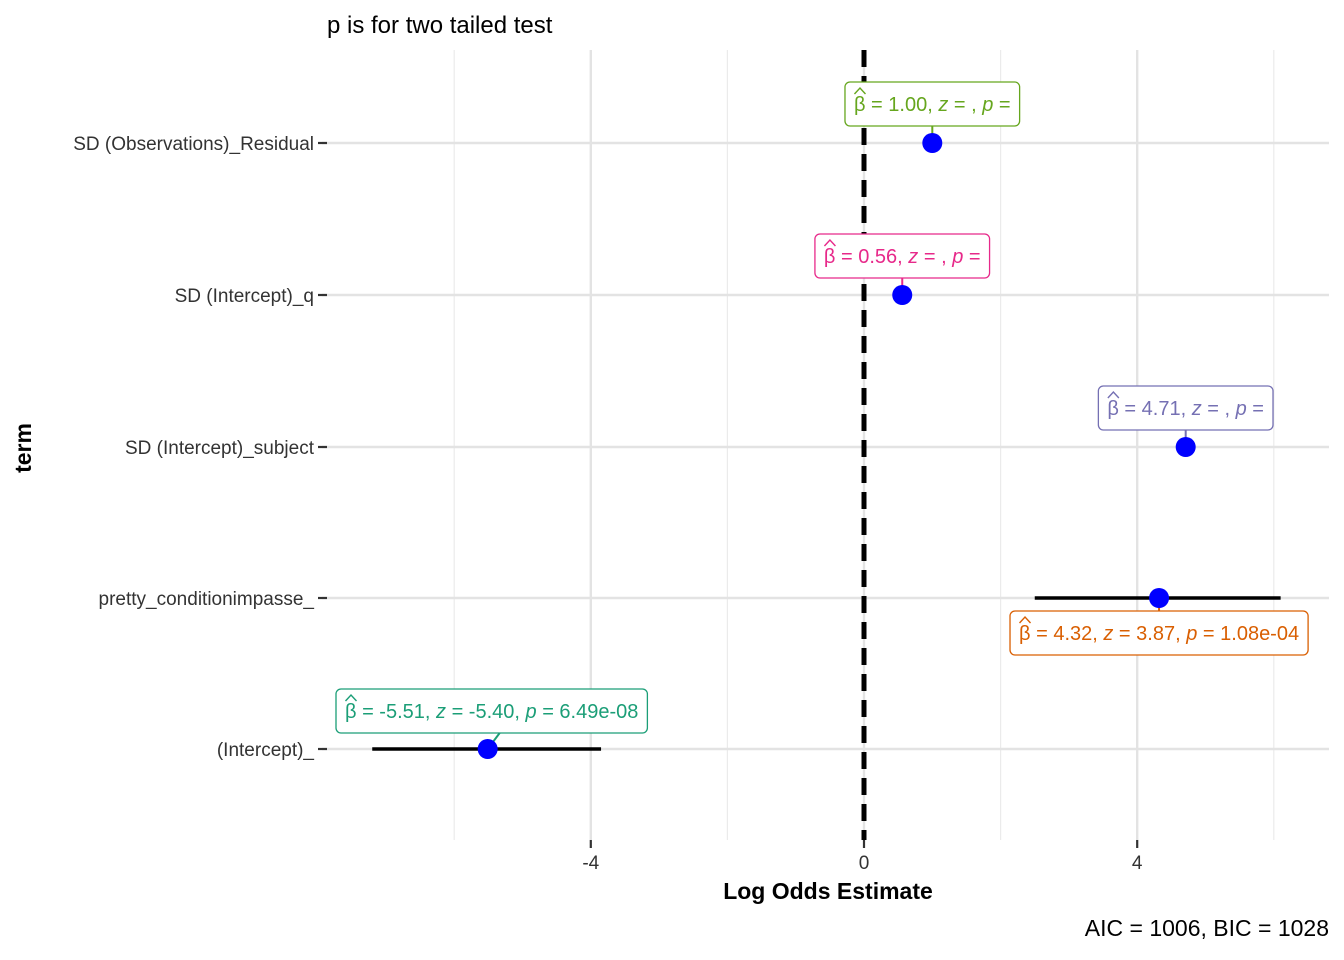  I want to click on label-box, so click(492, 711).